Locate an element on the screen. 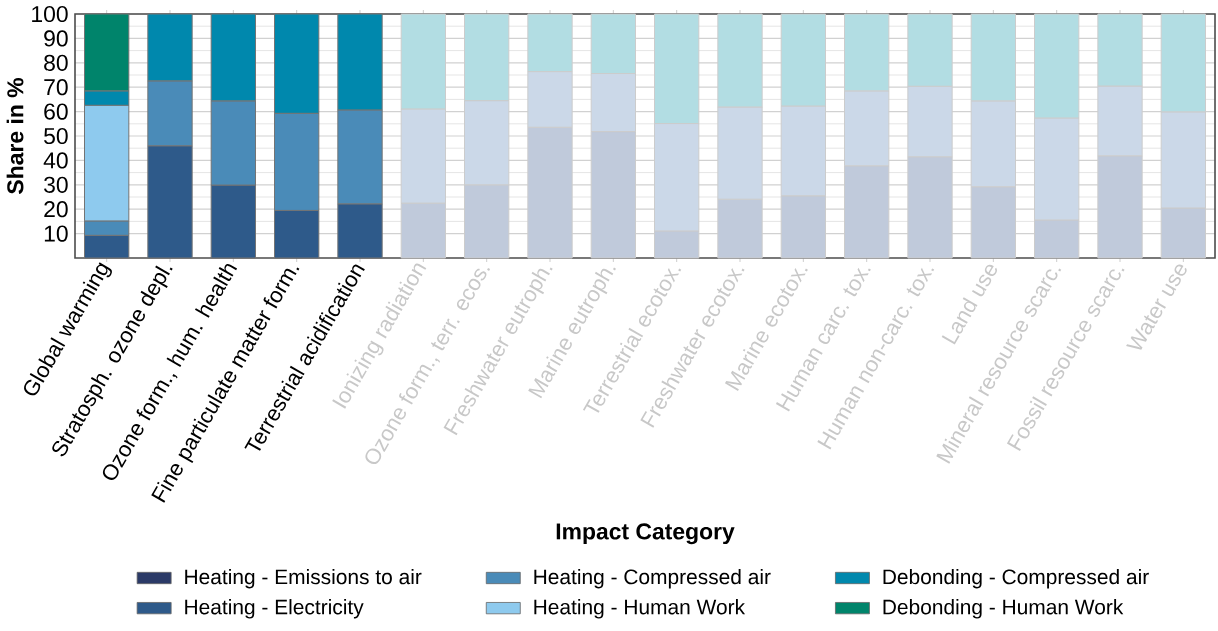  y-axis-title: Share in % is located at coordinates (15, 136).